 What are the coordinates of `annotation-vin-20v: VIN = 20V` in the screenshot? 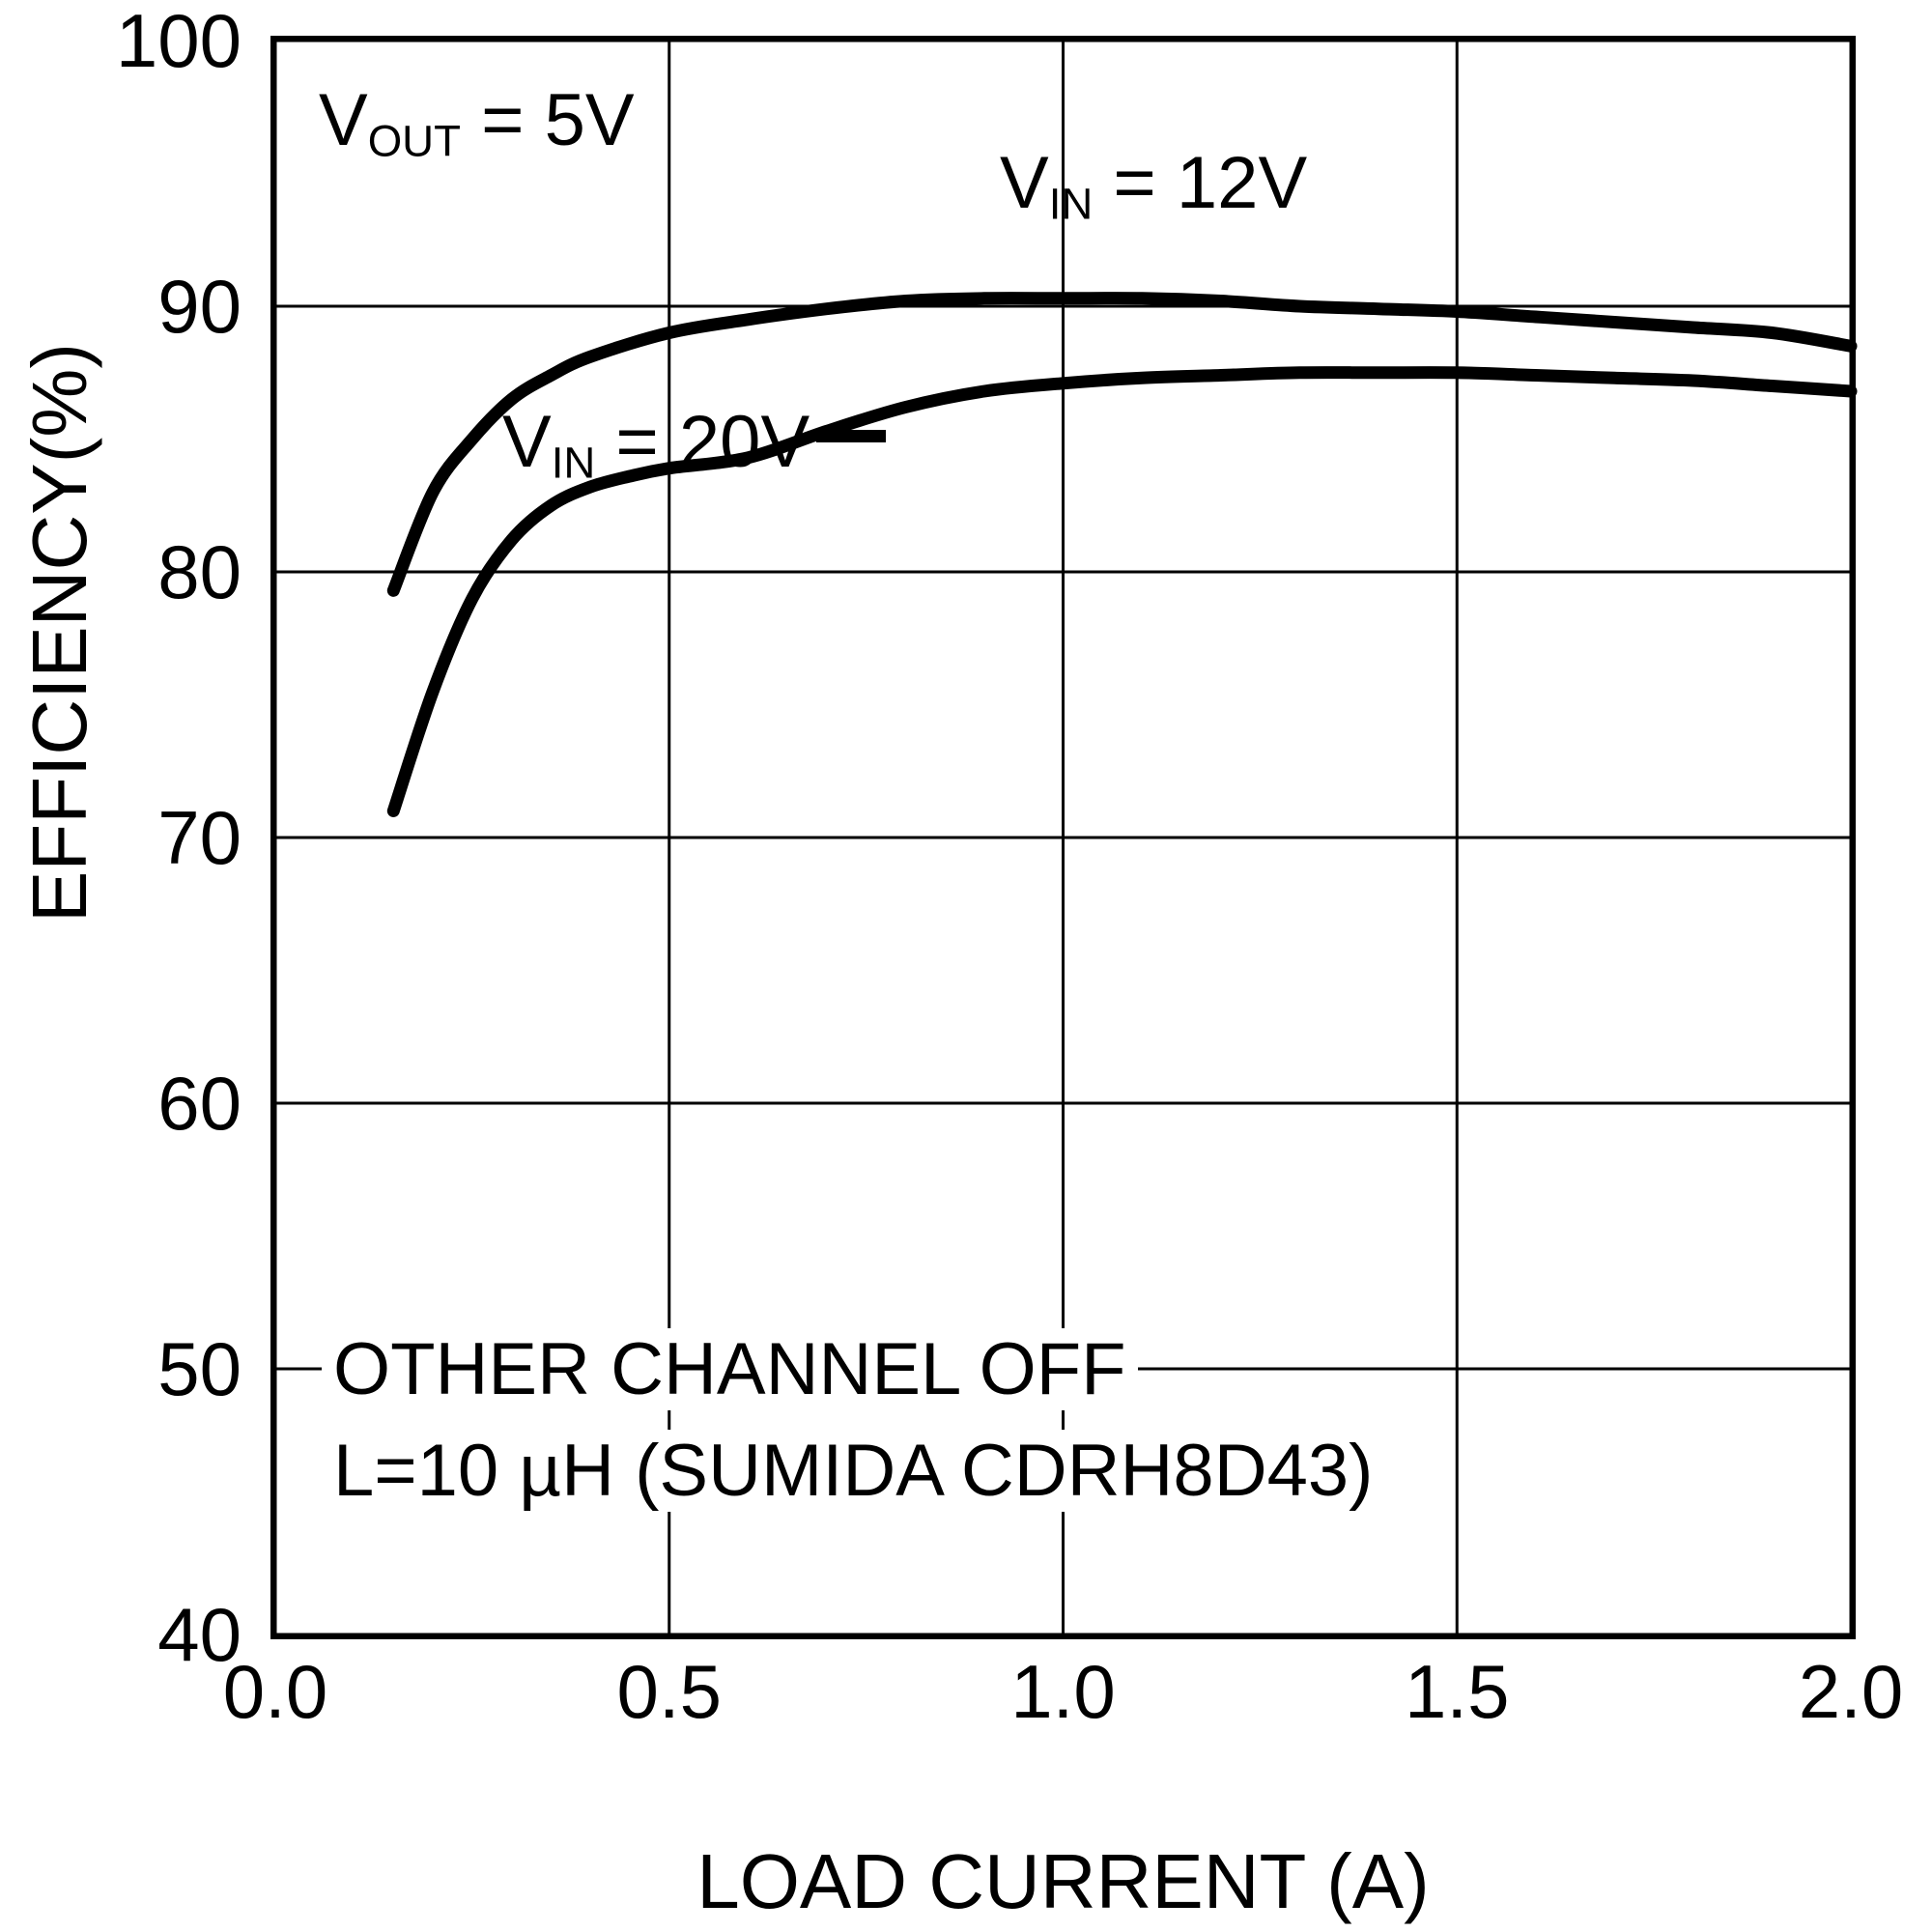 It's located at (656, 444).